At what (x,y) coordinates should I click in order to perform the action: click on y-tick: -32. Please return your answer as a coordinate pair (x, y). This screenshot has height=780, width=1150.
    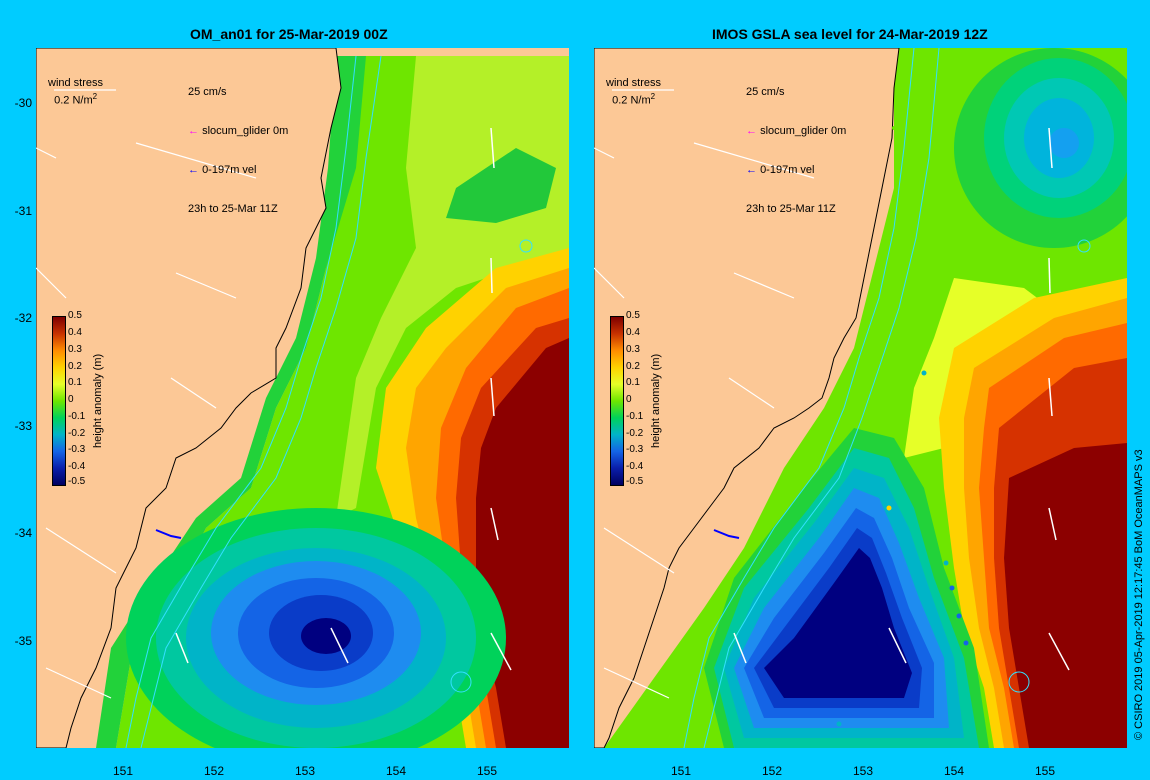
    Looking at the image, I should click on (23, 318).